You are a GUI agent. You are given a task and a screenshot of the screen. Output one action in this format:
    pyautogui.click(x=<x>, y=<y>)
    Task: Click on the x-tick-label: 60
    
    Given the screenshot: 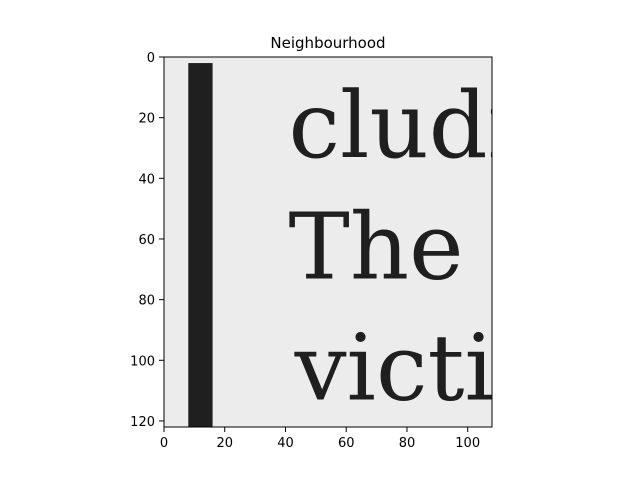 What is the action you would take?
    pyautogui.click(x=346, y=443)
    